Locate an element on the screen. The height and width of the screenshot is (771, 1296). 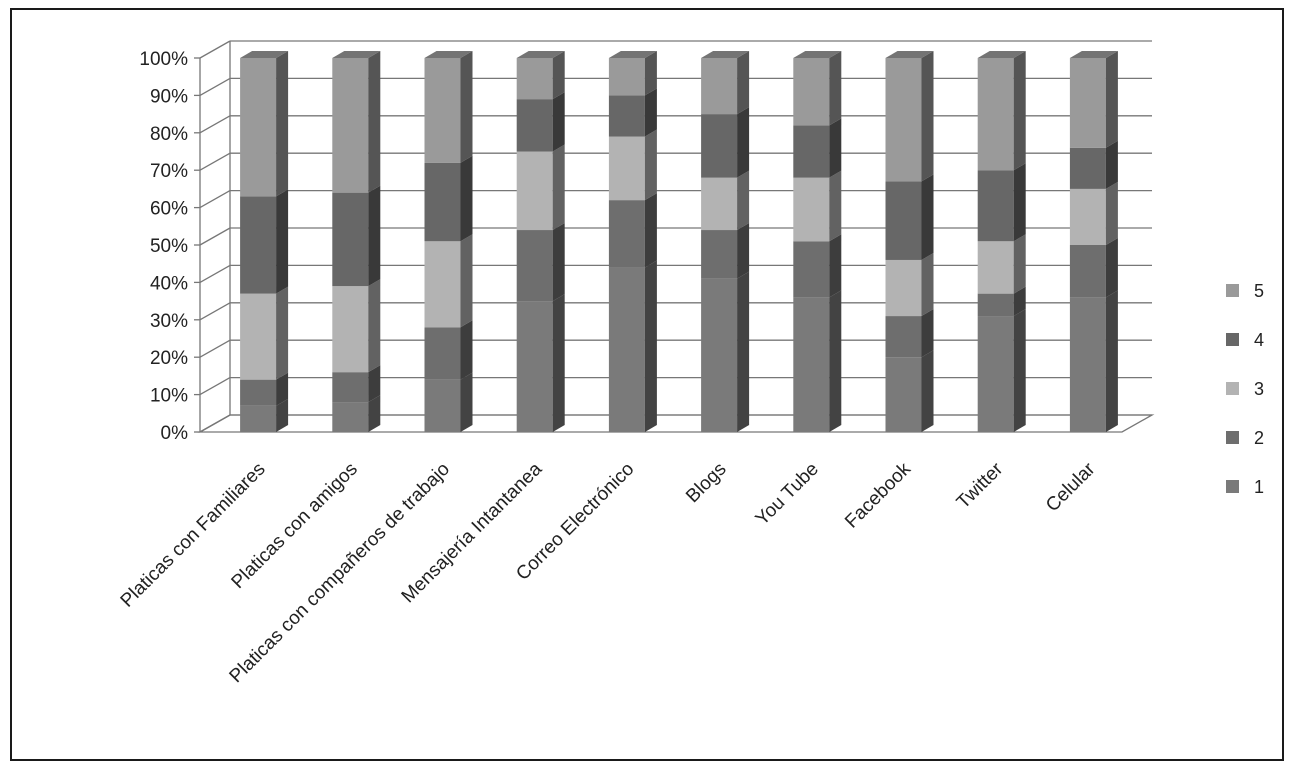
y-tick-label: 100% is located at coordinates (163, 59).